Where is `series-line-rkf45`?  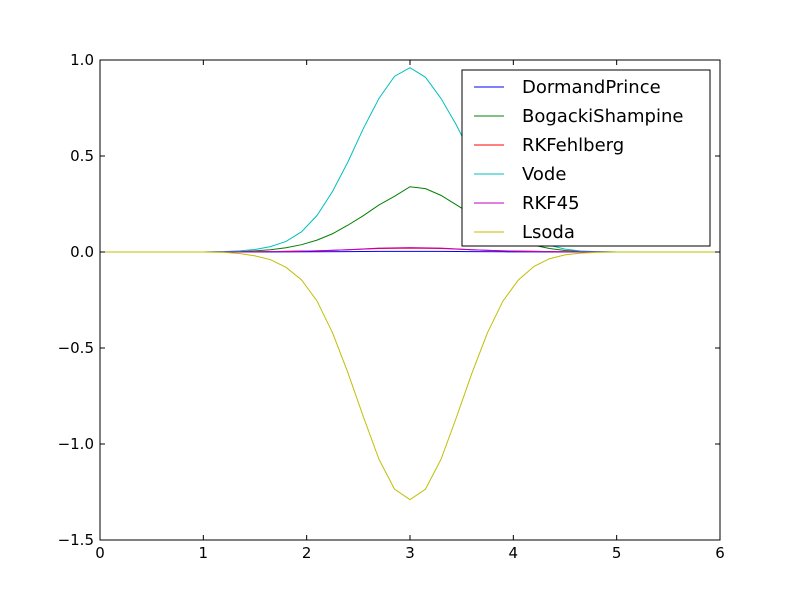
series-line-rkf45 is located at coordinates (410, 250).